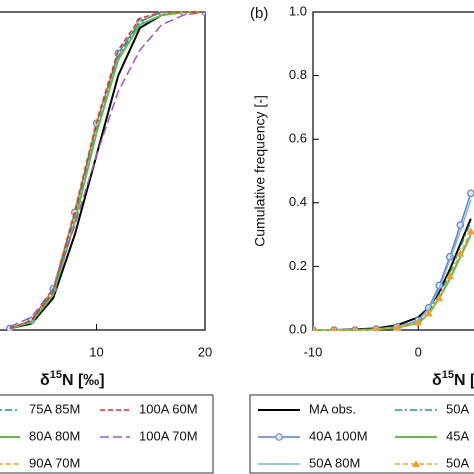 The height and width of the screenshot is (474, 474). Describe the element at coordinates (298, 10) in the screenshot. I see `y-tick-label: 1.0` at that location.